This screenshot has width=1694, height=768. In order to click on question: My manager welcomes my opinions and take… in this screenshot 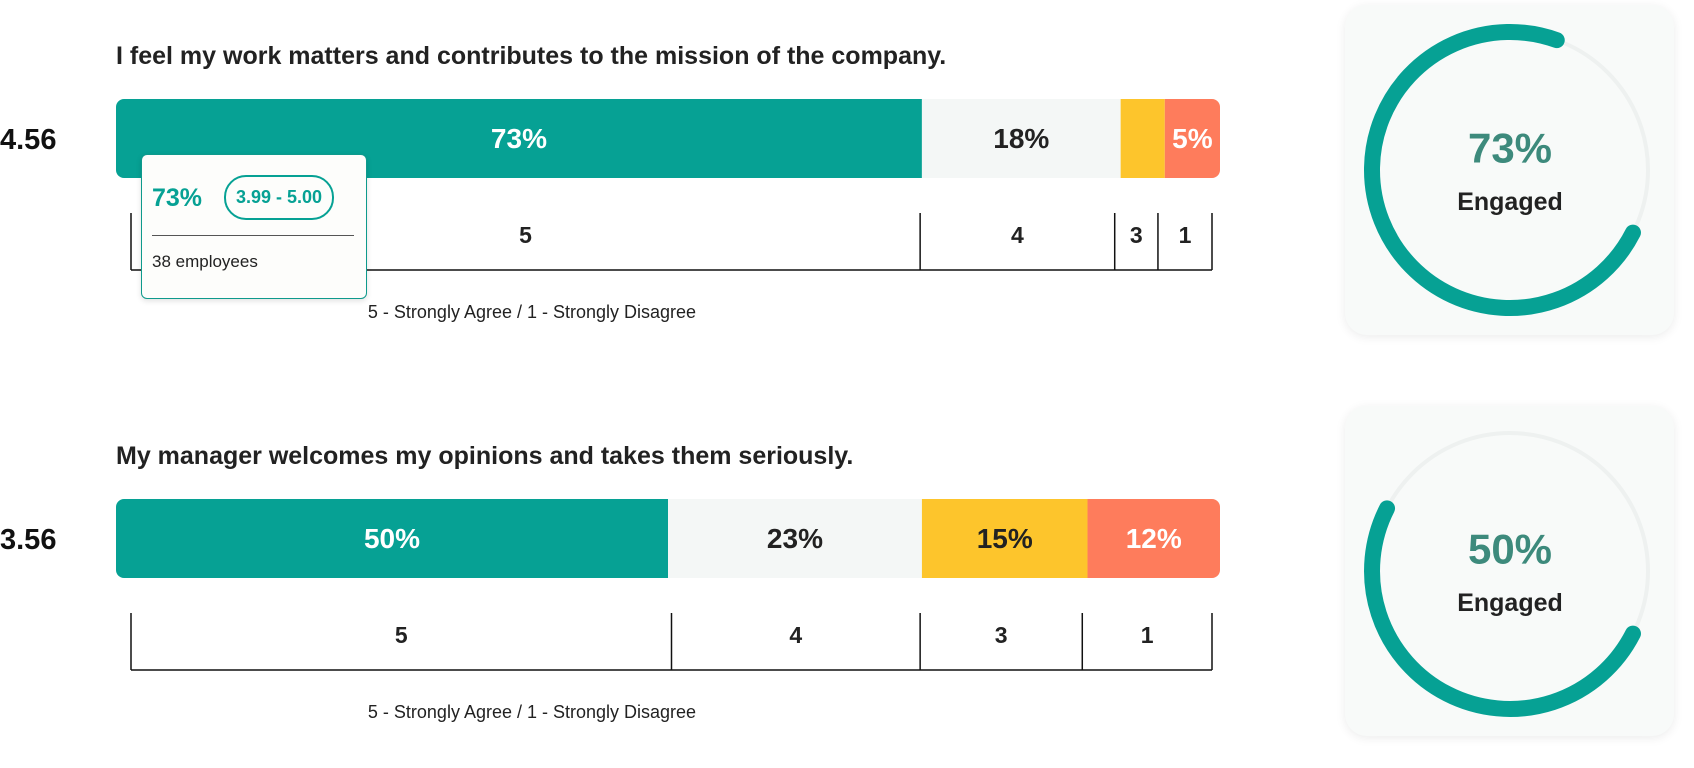, I will do `click(484, 456)`.